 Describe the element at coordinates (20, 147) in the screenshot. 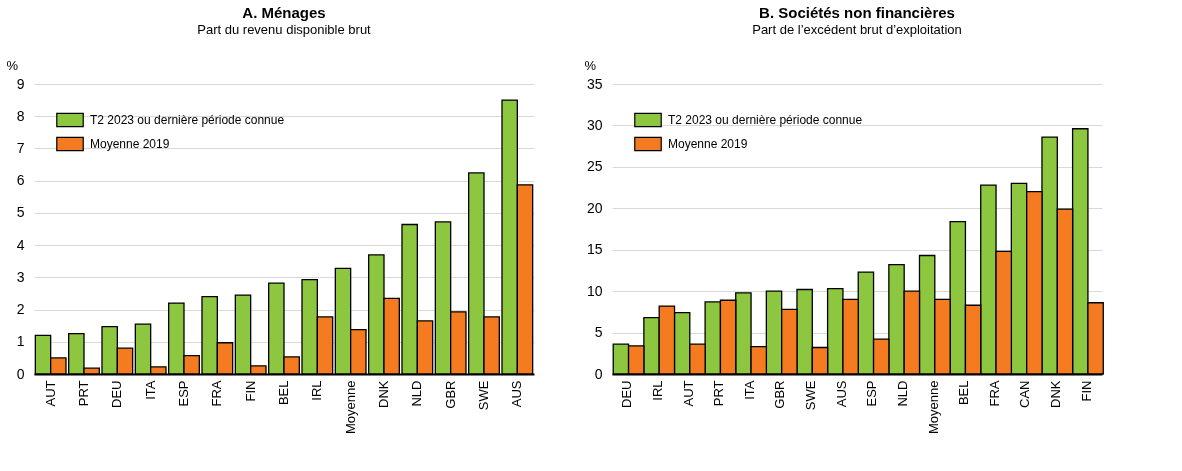

I see `y-tick-label: 7` at that location.